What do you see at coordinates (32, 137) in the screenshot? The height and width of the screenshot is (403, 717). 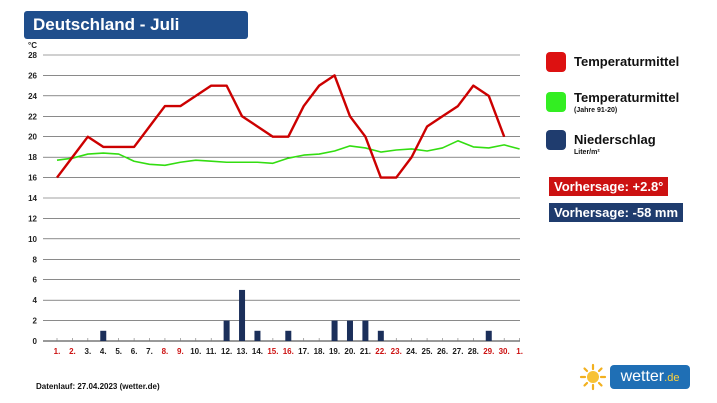 I see `y-tick-label: 20` at bounding box center [32, 137].